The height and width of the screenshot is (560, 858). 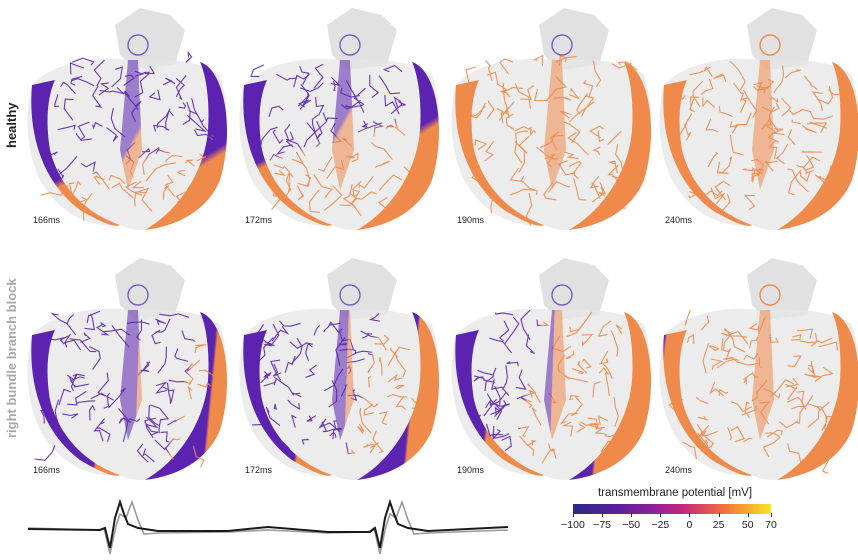 I want to click on colorbar-tick-labels: −100 −75 −50 −25 0 25 50 70, so click(x=675, y=526).